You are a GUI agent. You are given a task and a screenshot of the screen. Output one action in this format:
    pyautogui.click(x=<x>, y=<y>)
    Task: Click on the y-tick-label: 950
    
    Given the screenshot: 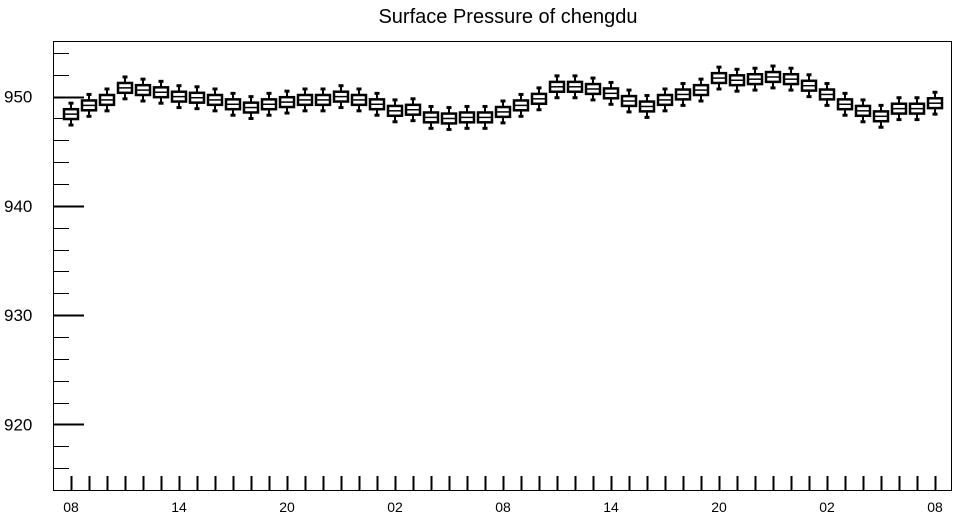 What is the action you would take?
    pyautogui.click(x=18, y=97)
    